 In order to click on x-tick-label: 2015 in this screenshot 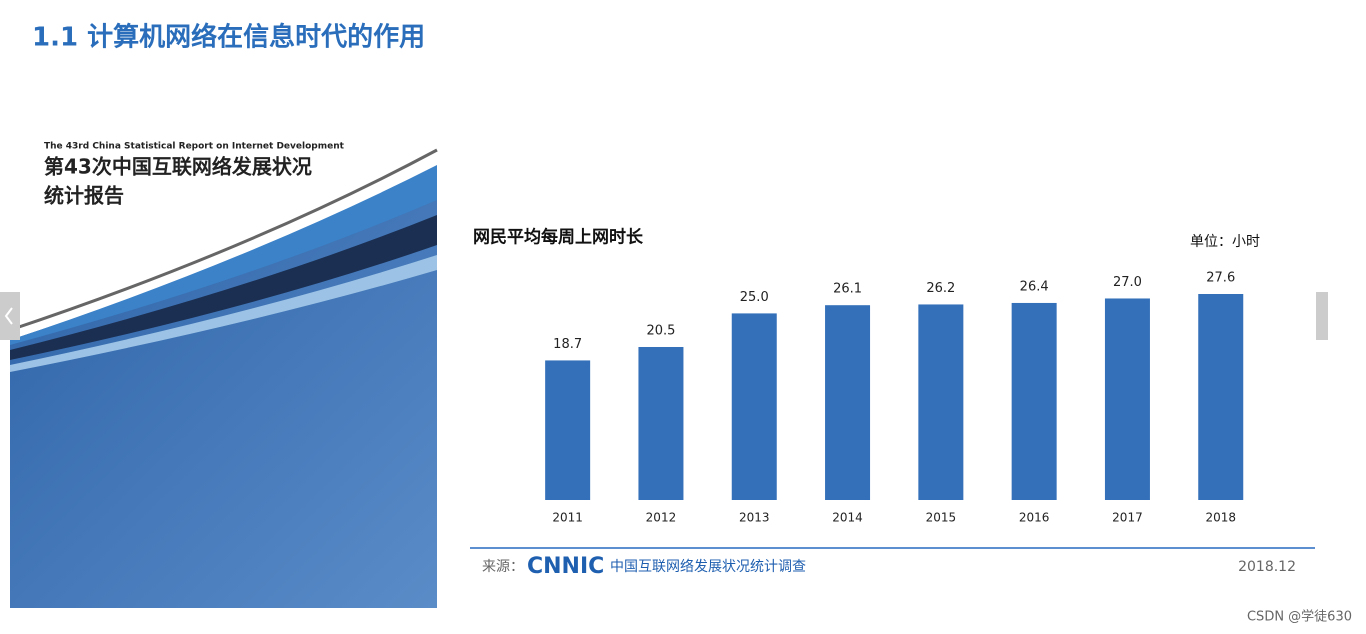, I will do `click(941, 518)`.